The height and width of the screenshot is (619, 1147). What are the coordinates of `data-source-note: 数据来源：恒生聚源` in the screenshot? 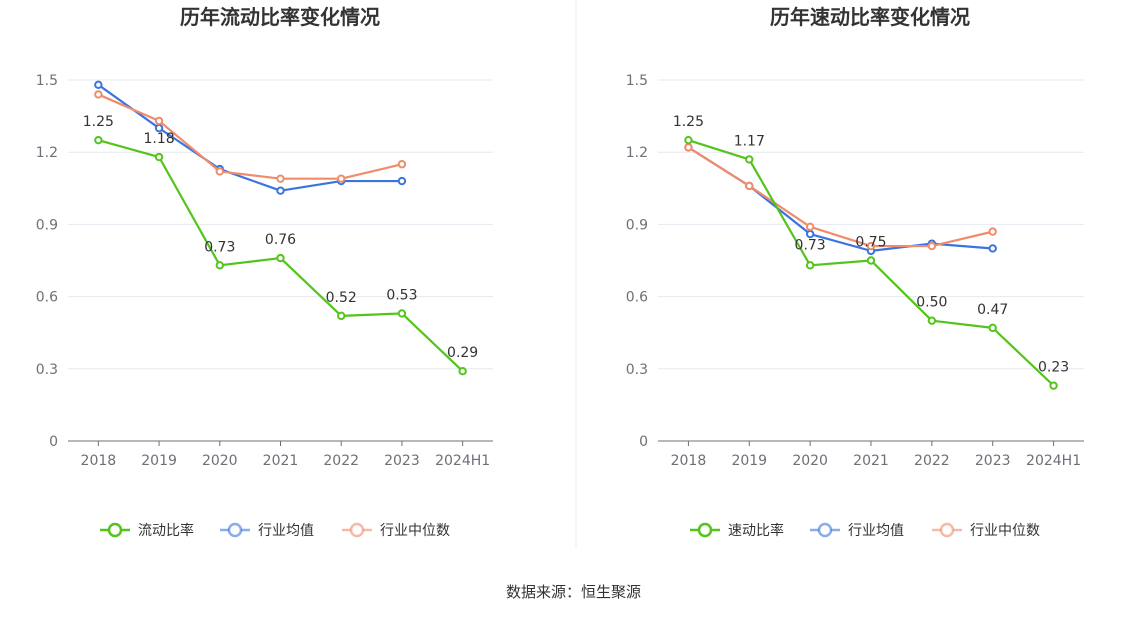 It's located at (573, 592).